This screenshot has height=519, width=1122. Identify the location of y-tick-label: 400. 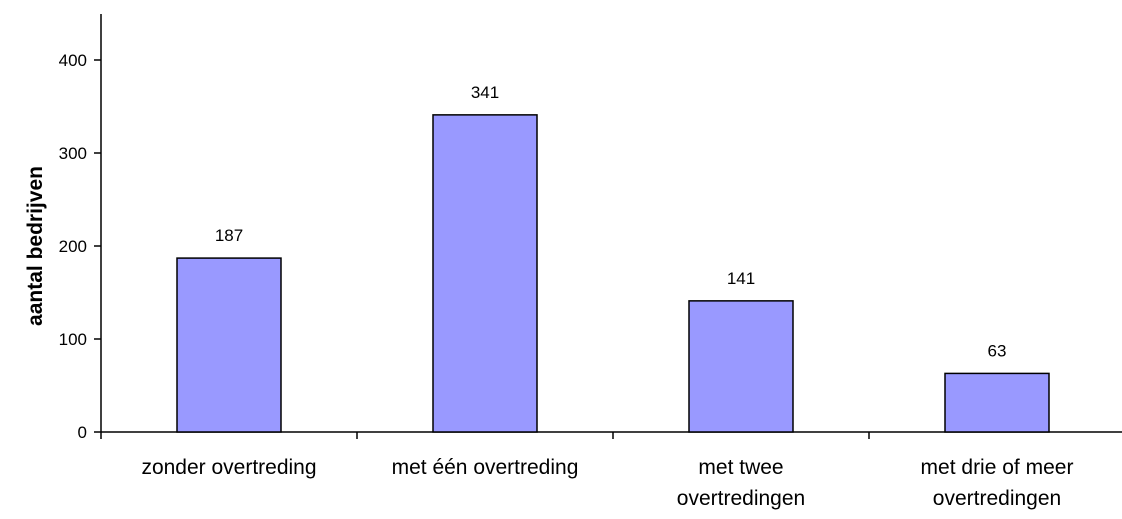
(73, 60).